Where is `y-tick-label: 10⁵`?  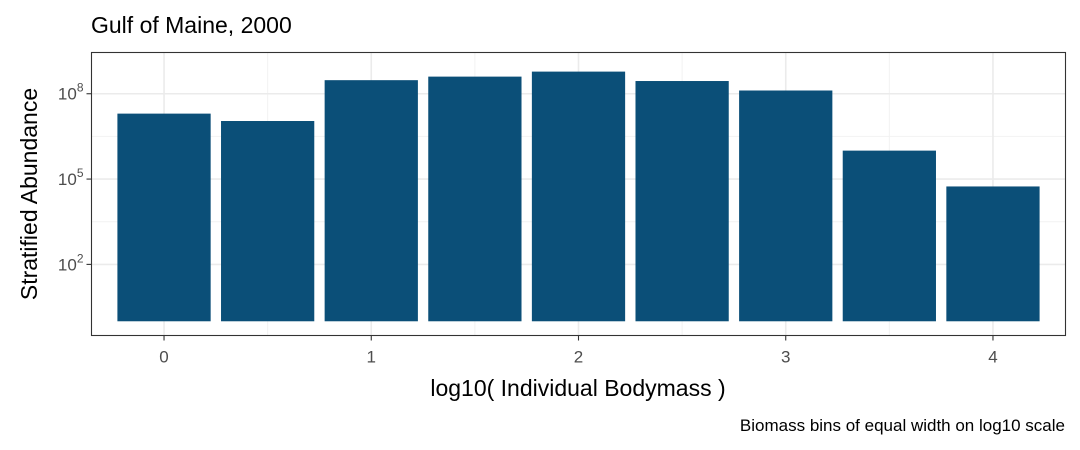
y-tick-label: 10⁵ is located at coordinates (71, 177).